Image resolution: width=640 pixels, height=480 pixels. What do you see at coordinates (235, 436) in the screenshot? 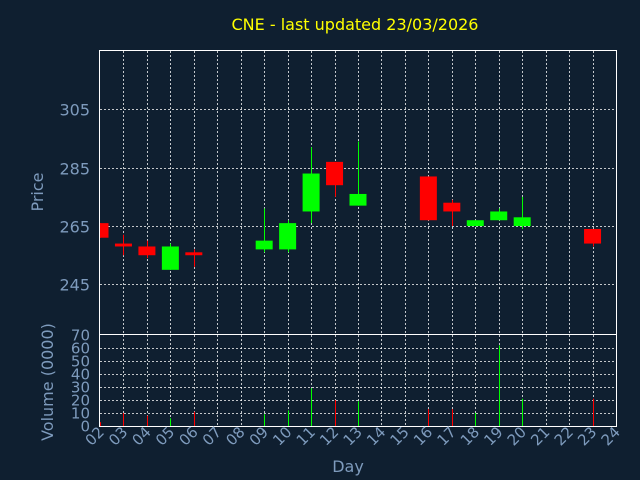
I see `day-tick-label: 08` at bounding box center [235, 436].